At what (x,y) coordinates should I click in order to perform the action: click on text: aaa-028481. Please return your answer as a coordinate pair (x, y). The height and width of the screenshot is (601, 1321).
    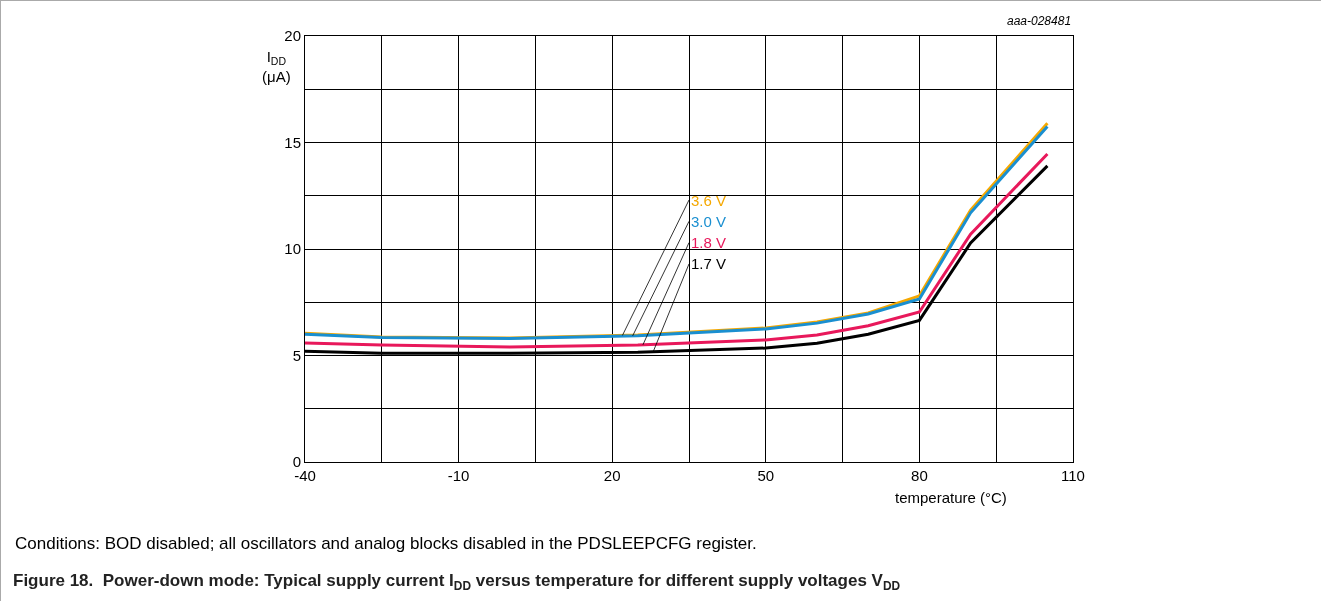
    Looking at the image, I should click on (1039, 21).